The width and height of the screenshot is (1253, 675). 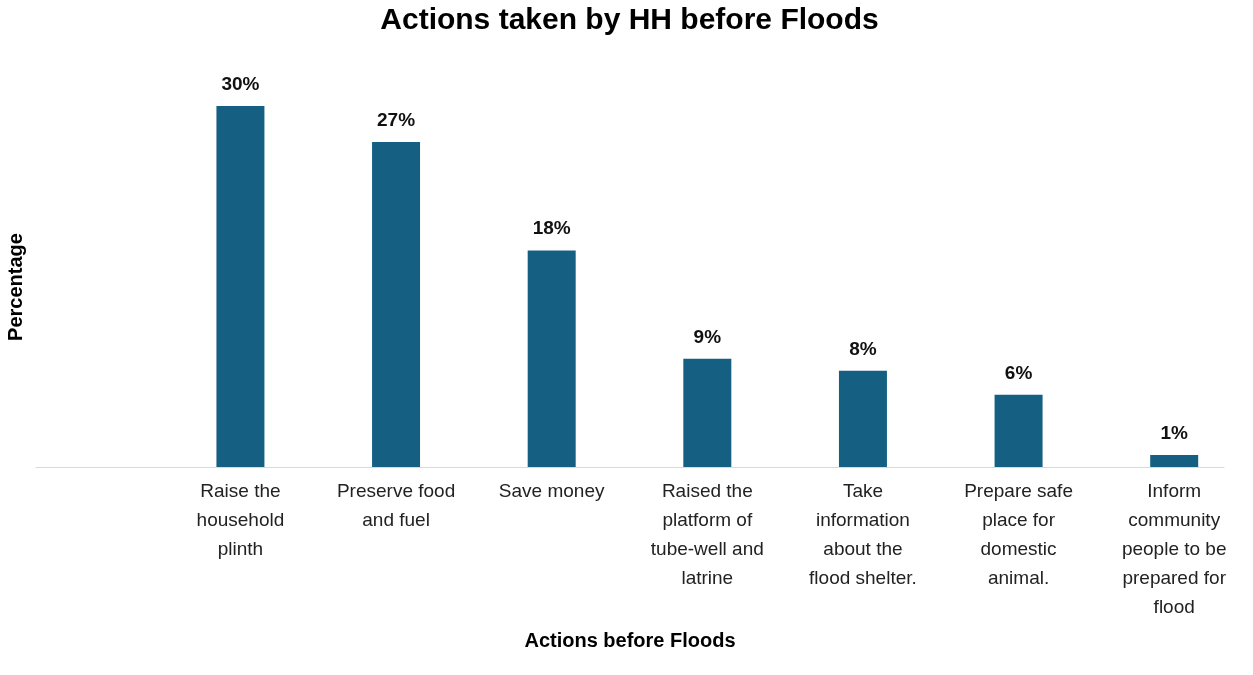 I want to click on x-tick-label: Raised the platform of tube-well and latrine, so click(x=707, y=533).